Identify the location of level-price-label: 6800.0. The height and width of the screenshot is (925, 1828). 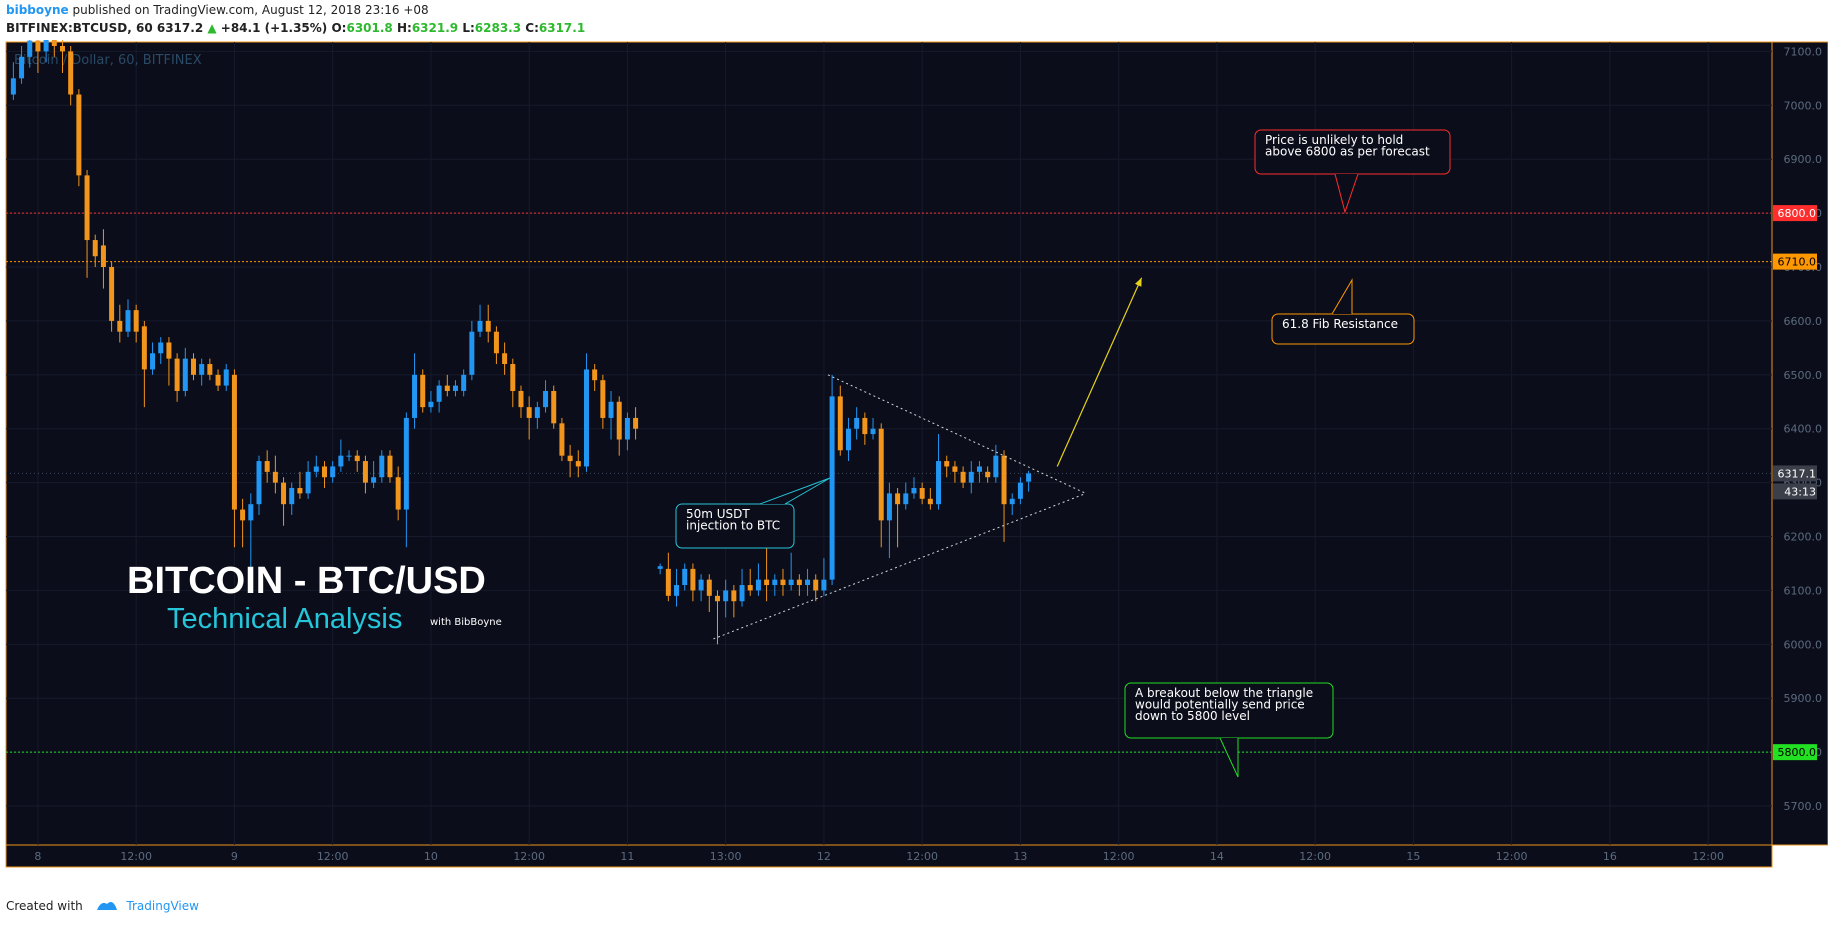
(1797, 213).